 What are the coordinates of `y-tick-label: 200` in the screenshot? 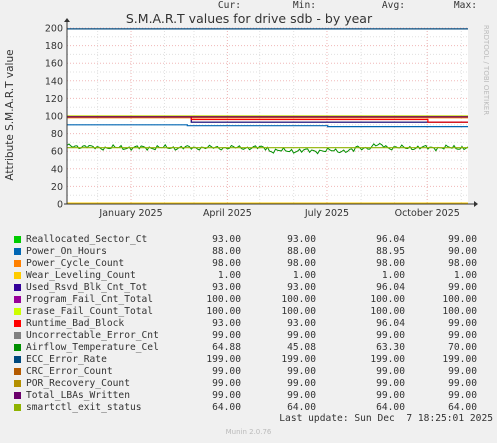 It's located at (54, 29).